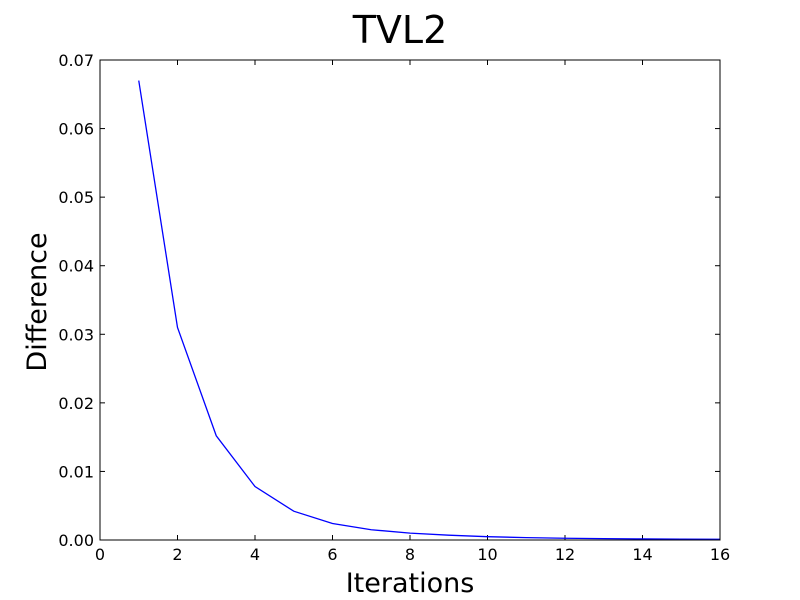  What do you see at coordinates (37, 301) in the screenshot?
I see `y-axis-title: Difference` at bounding box center [37, 301].